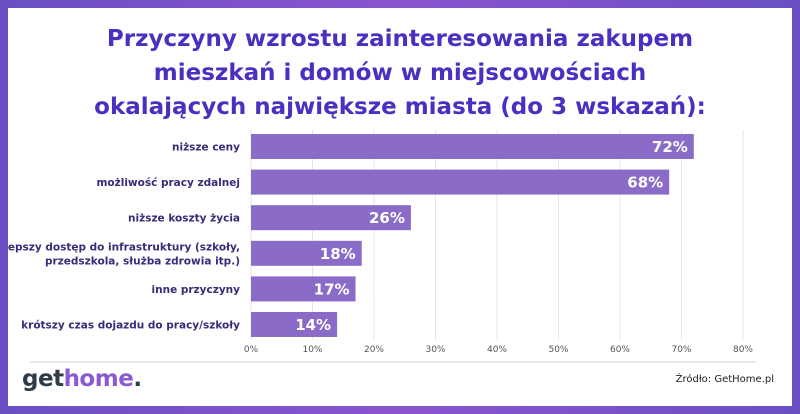 Image resolution: width=800 pixels, height=414 pixels. What do you see at coordinates (43, 379) in the screenshot?
I see `logo-part-get: get` at bounding box center [43, 379].